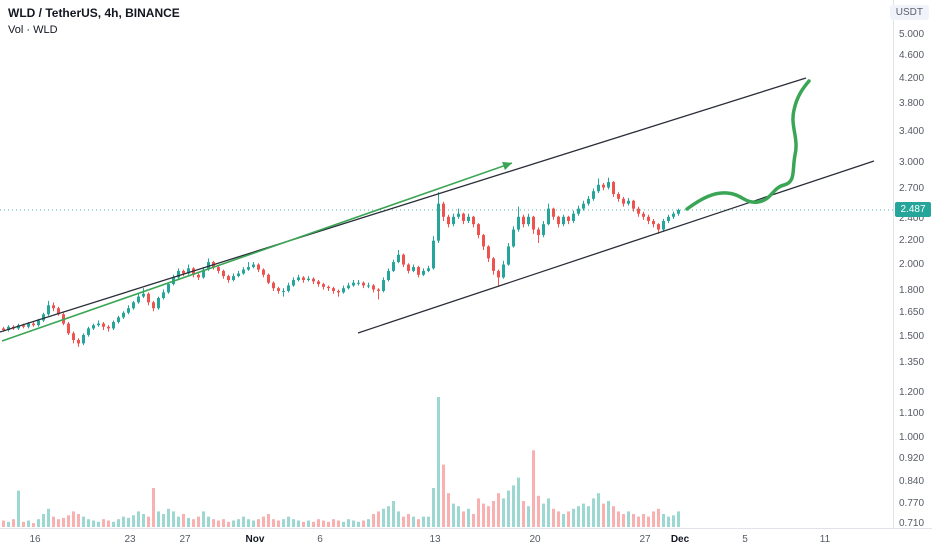 This screenshot has height=550, width=932. I want to click on price-tick-label: 1.650, so click(912, 312).